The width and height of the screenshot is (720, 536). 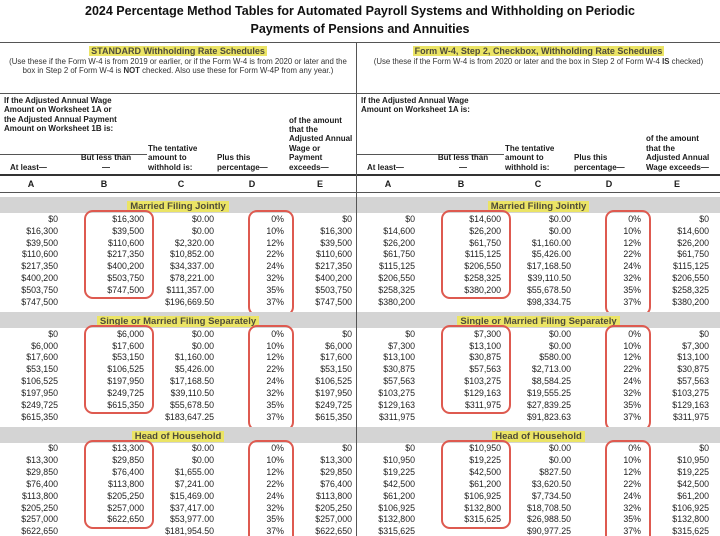 What do you see at coordinates (189, 301) in the screenshot?
I see `cell-tentative-amount: $196,669.50` at bounding box center [189, 301].